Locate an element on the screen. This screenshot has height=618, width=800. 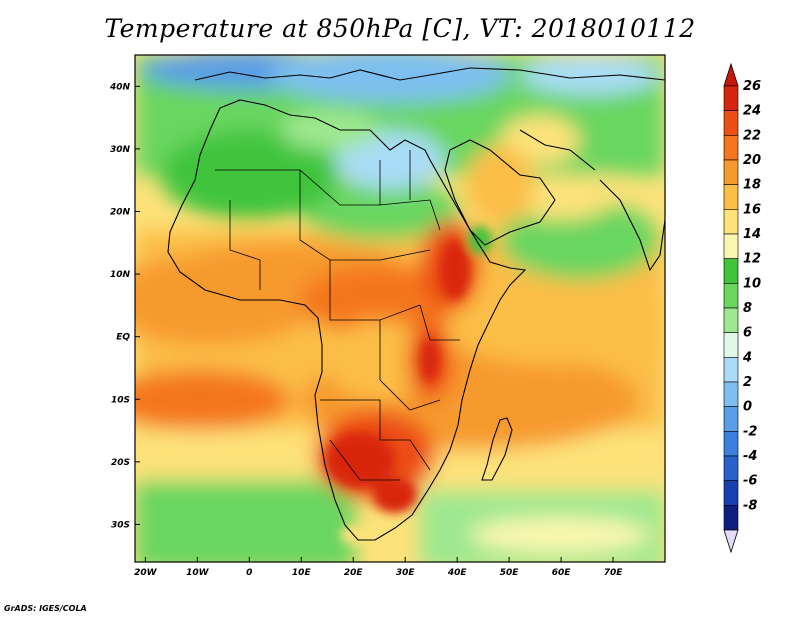
colorbar-label: -6 is located at coordinates (750, 481).